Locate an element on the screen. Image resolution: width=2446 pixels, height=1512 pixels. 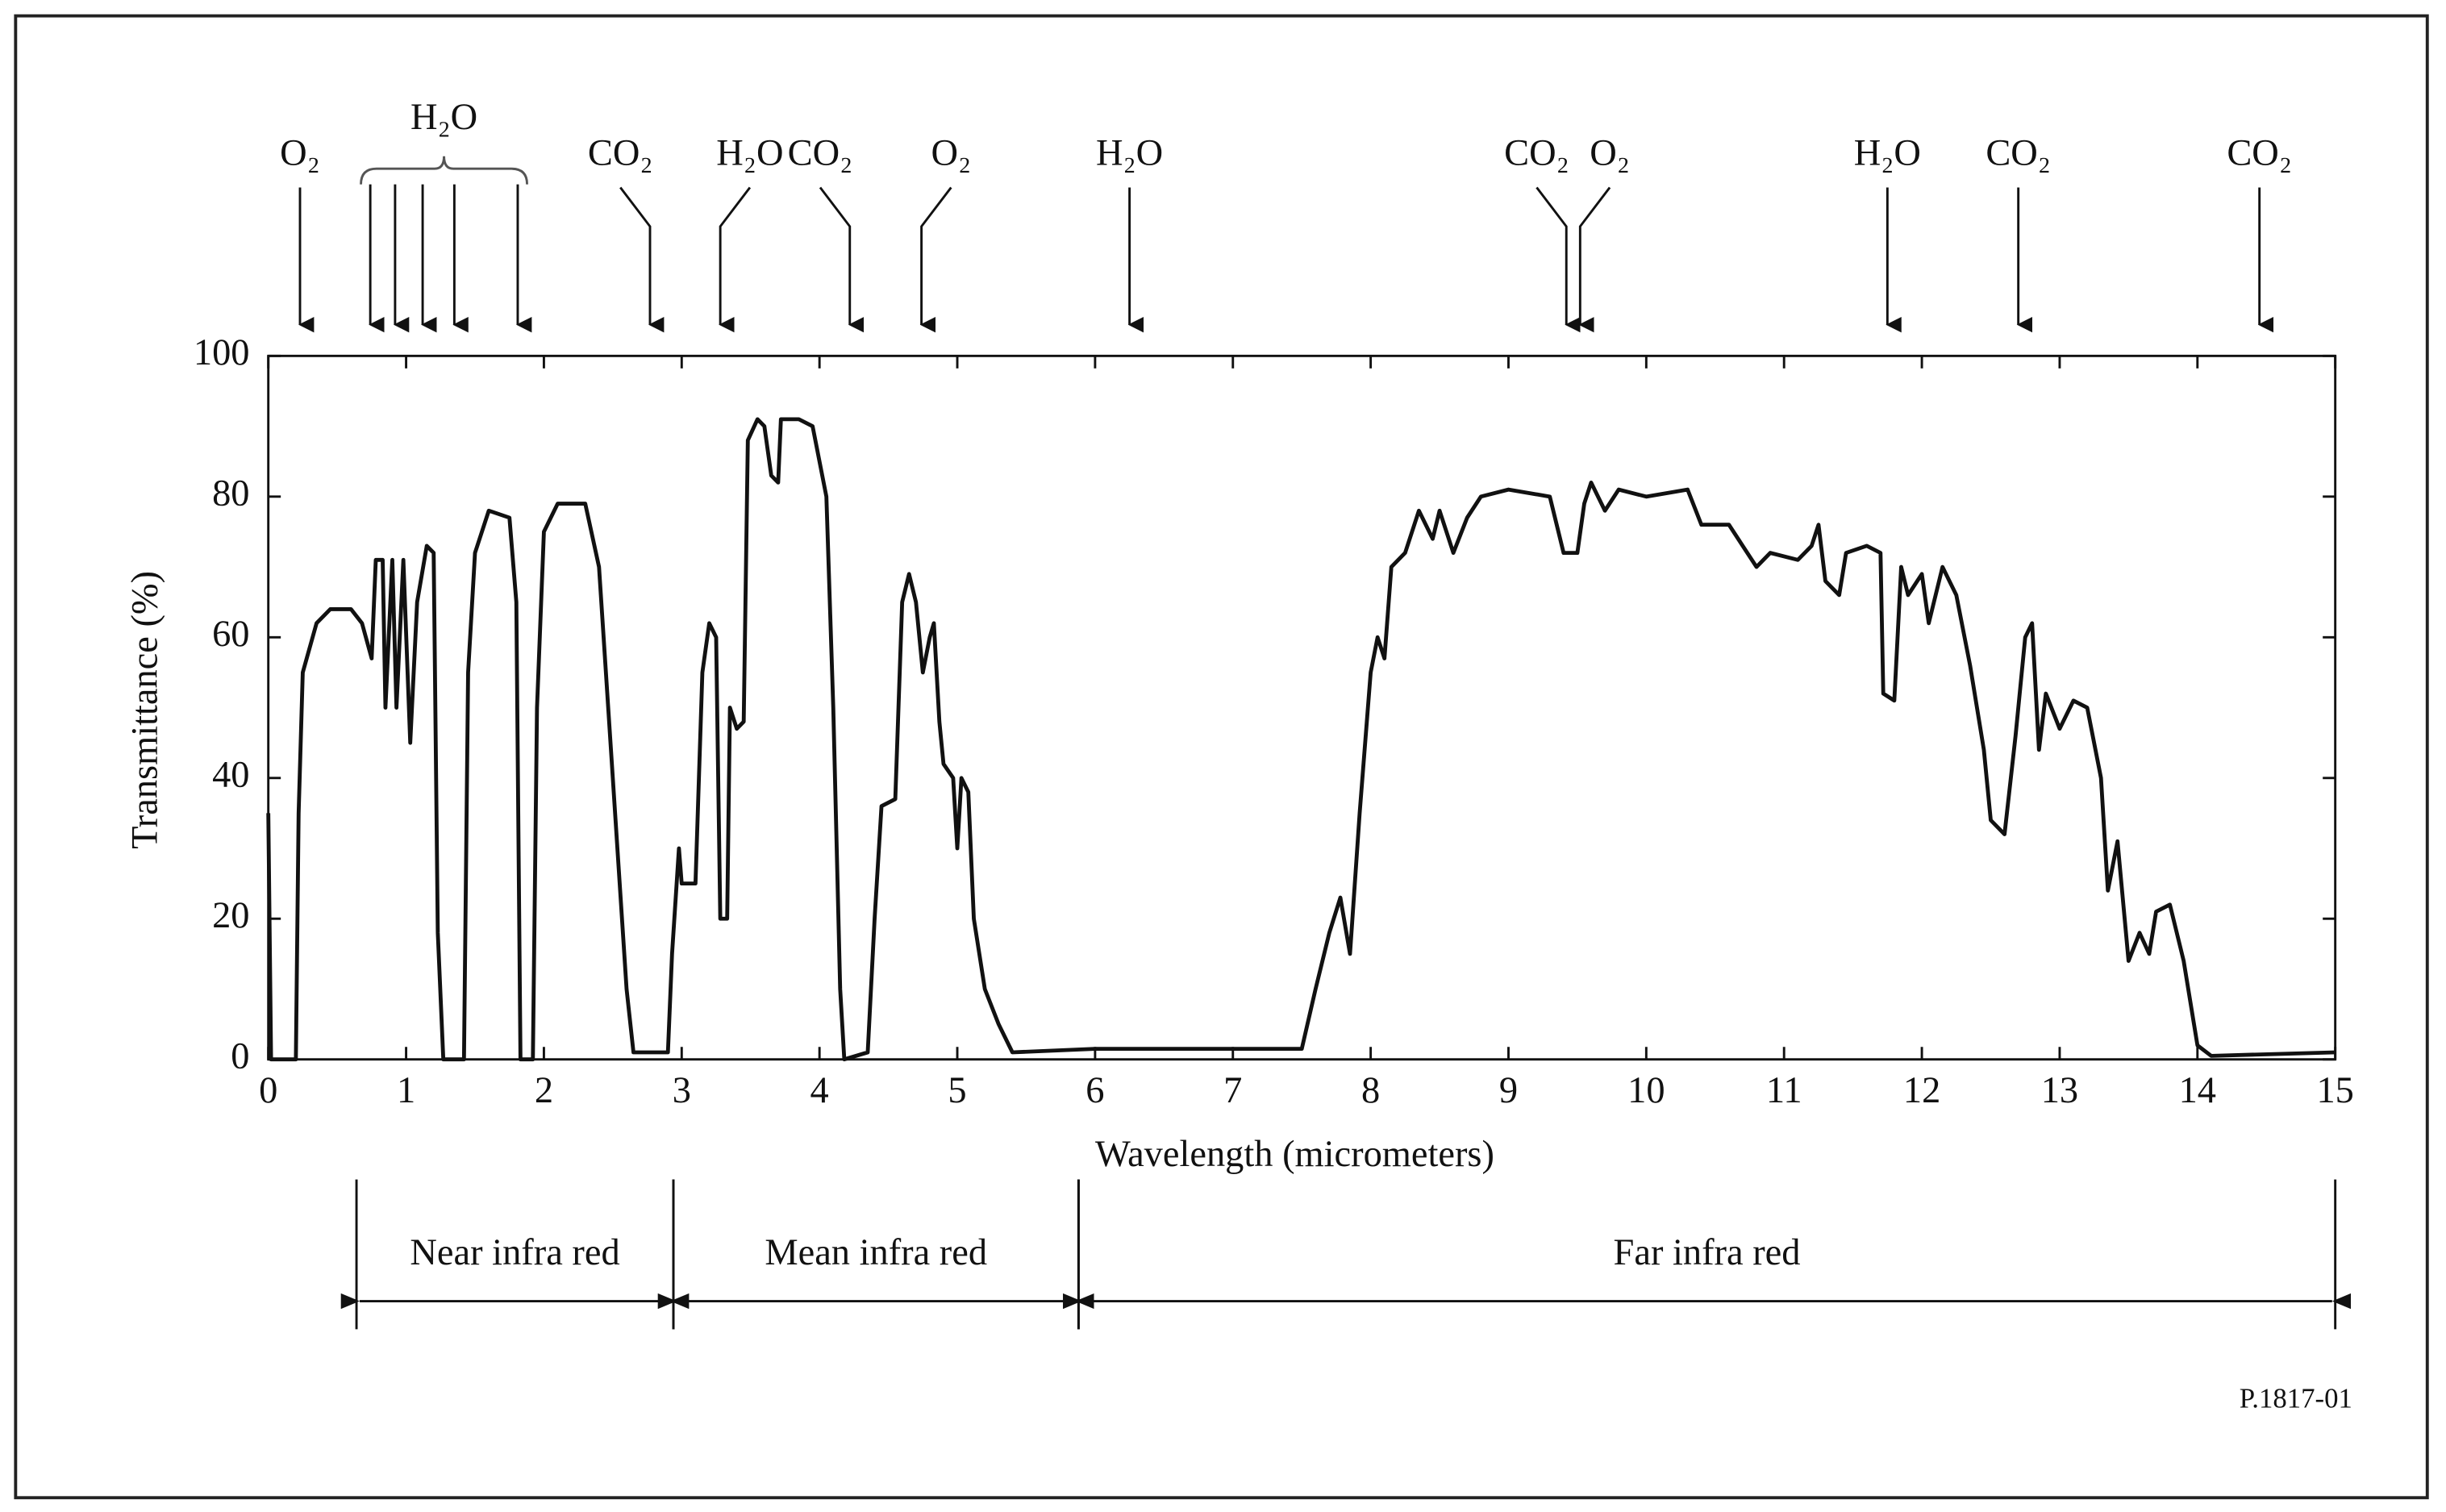
x-tick-label: 7 is located at coordinates (1233, 1090).